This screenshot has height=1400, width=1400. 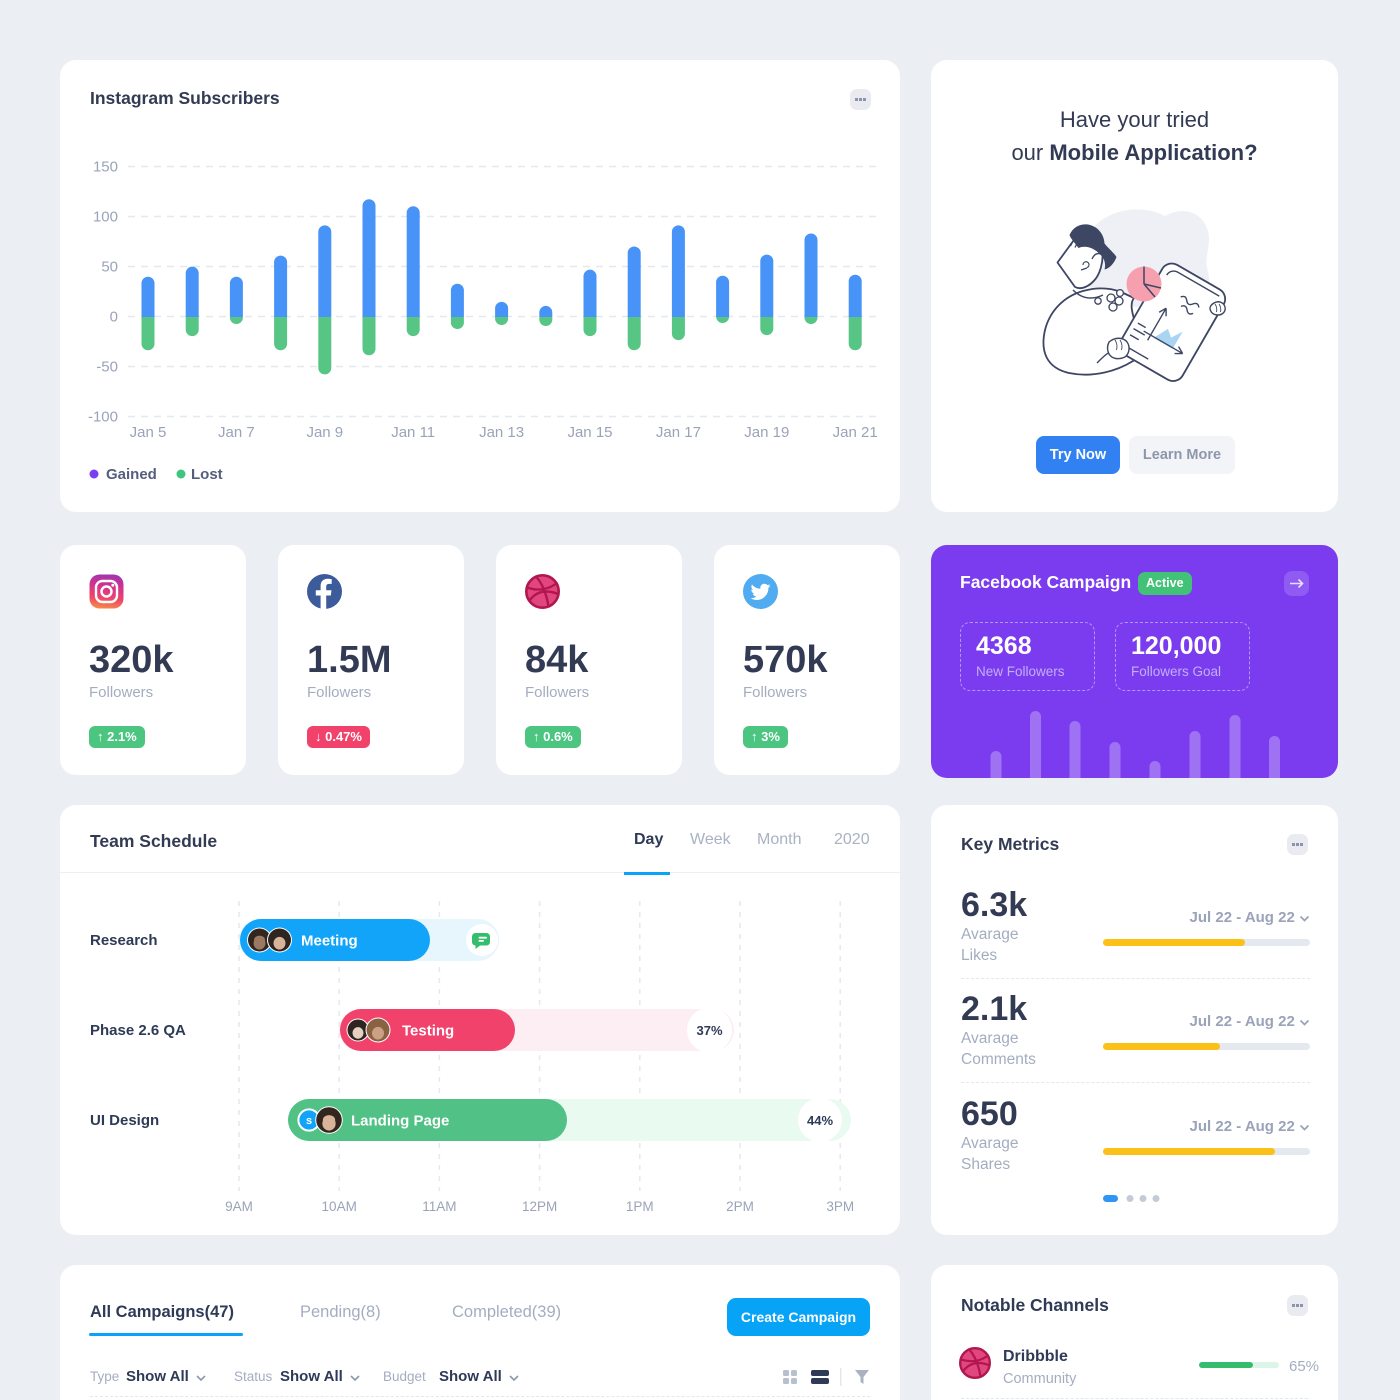 I want to click on svg-text: 50, so click(x=109, y=267).